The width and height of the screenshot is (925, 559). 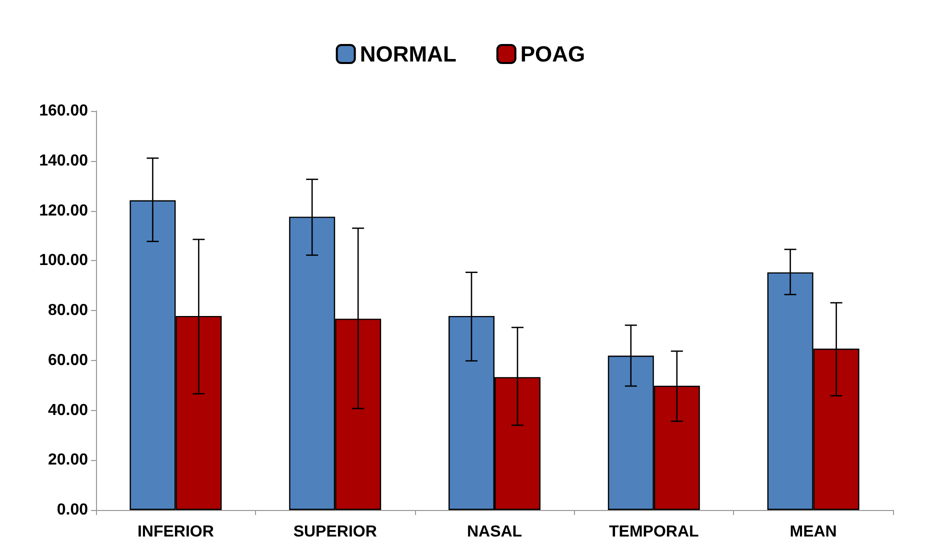 What do you see at coordinates (654, 532) in the screenshot?
I see `x-tick-label: TEMPORAL` at bounding box center [654, 532].